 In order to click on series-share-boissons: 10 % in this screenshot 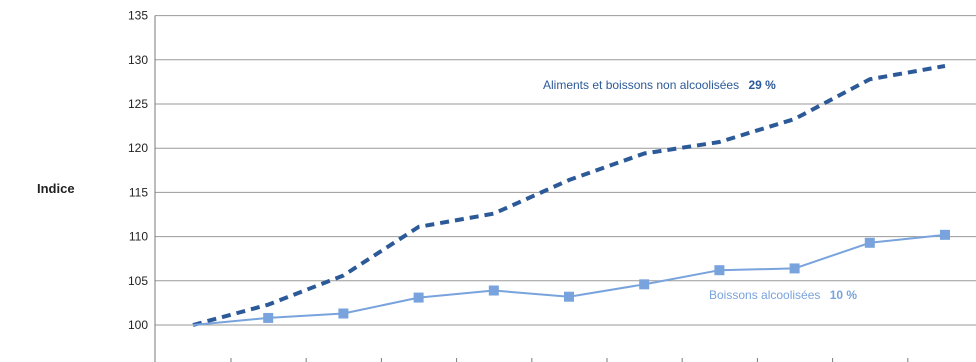, I will do `click(844, 295)`.